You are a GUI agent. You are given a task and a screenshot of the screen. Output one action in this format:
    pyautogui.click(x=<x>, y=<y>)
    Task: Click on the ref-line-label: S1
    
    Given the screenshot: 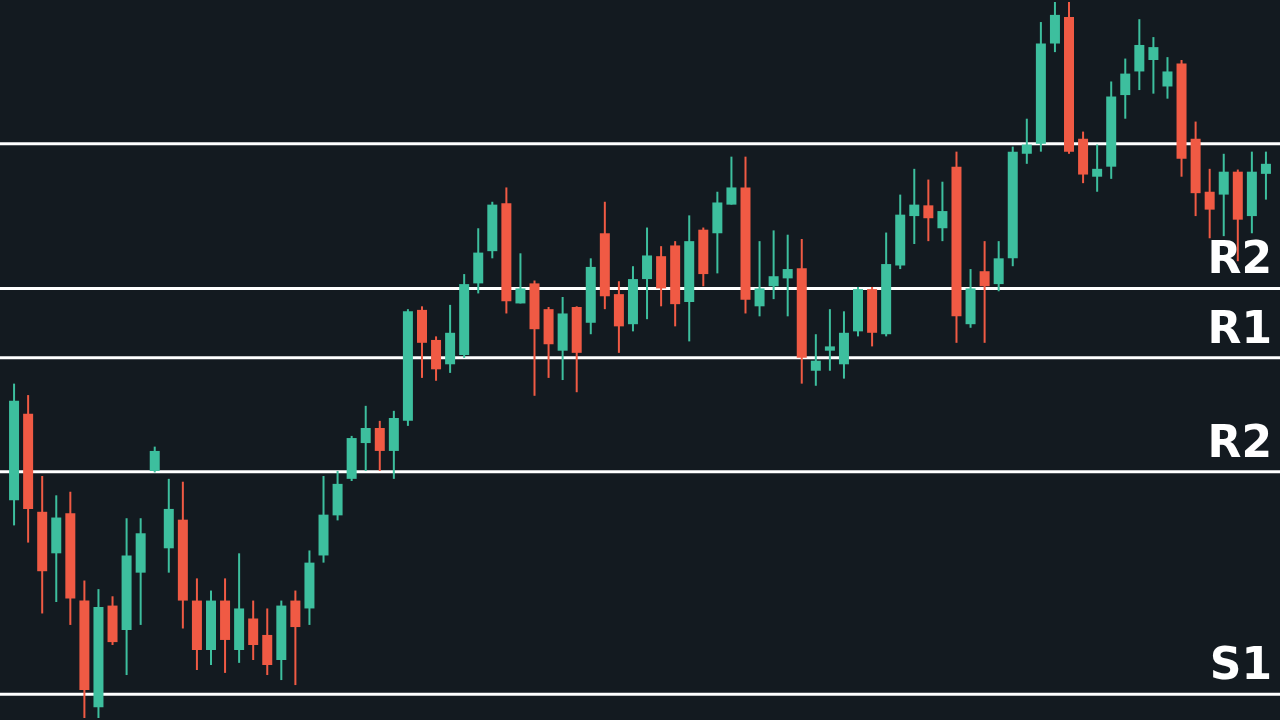 What is the action you would take?
    pyautogui.click(x=1240, y=664)
    